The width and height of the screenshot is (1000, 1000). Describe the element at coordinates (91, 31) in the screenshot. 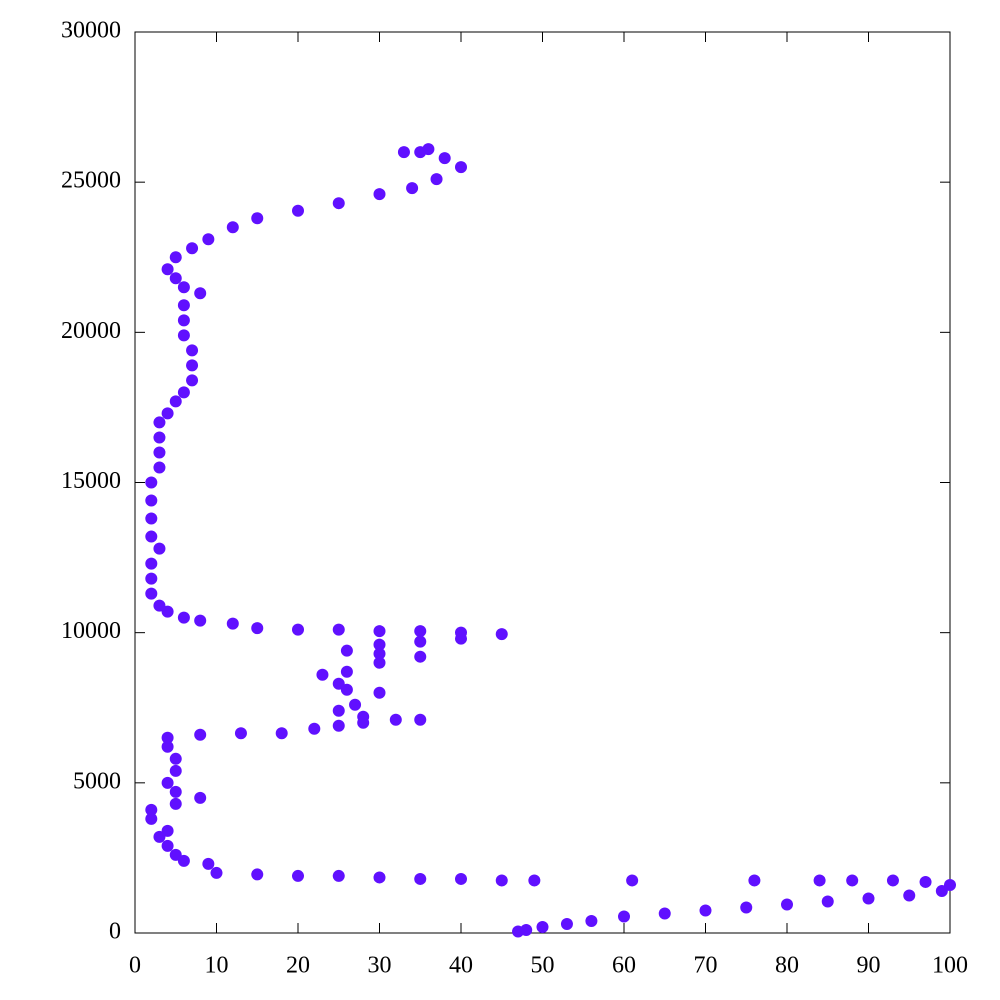

I see `y-tick-label: 30000` at that location.